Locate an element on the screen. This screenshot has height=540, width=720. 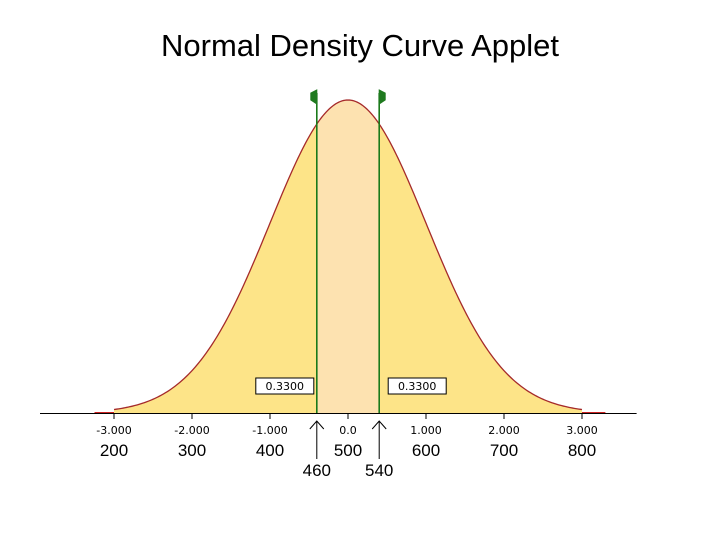
central-area is located at coordinates (348, 256).